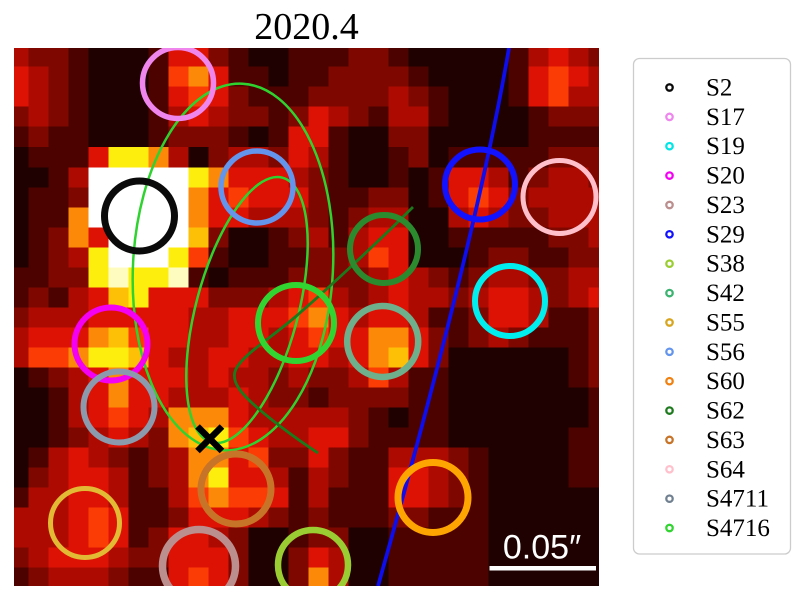  Describe the element at coordinates (725, 469) in the screenshot. I see `svg-text: S64` at that location.